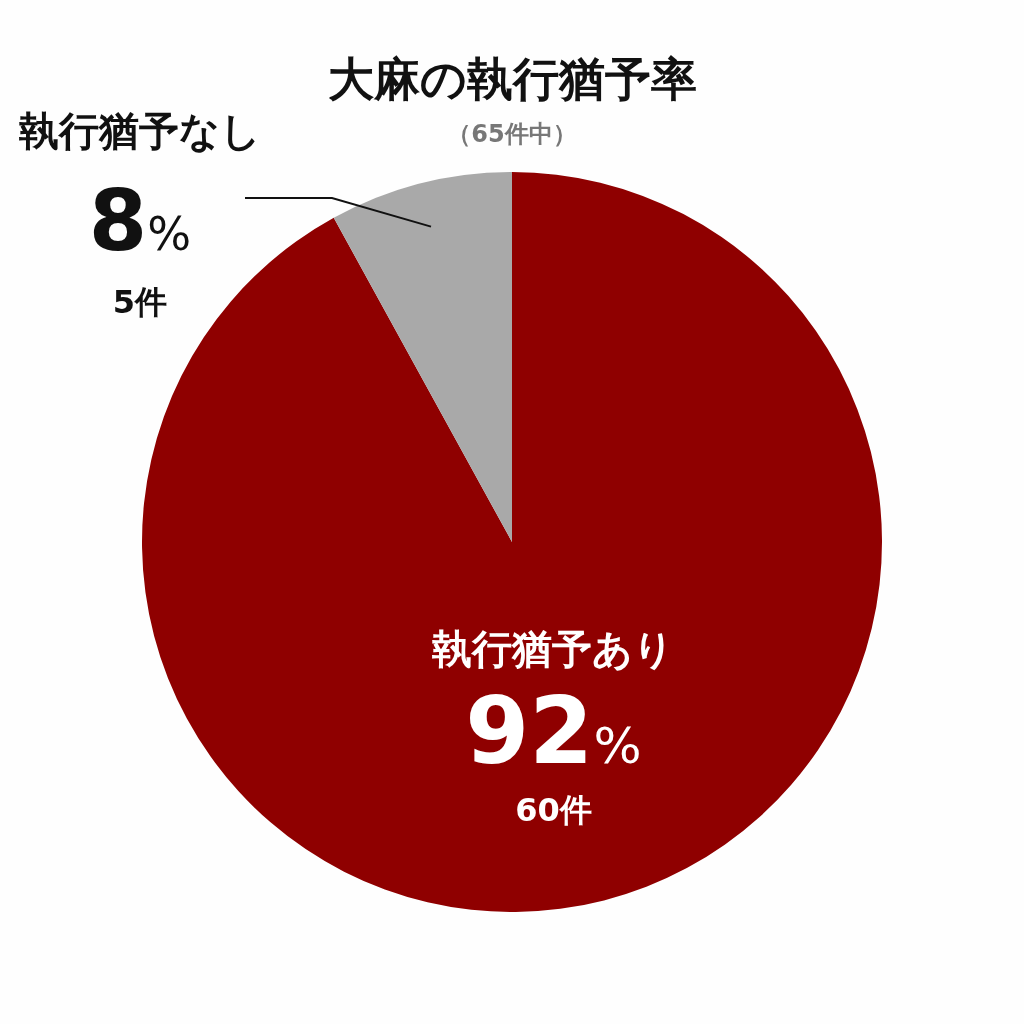  I want to click on slice-label: 執行猶予あり, so click(553, 649).